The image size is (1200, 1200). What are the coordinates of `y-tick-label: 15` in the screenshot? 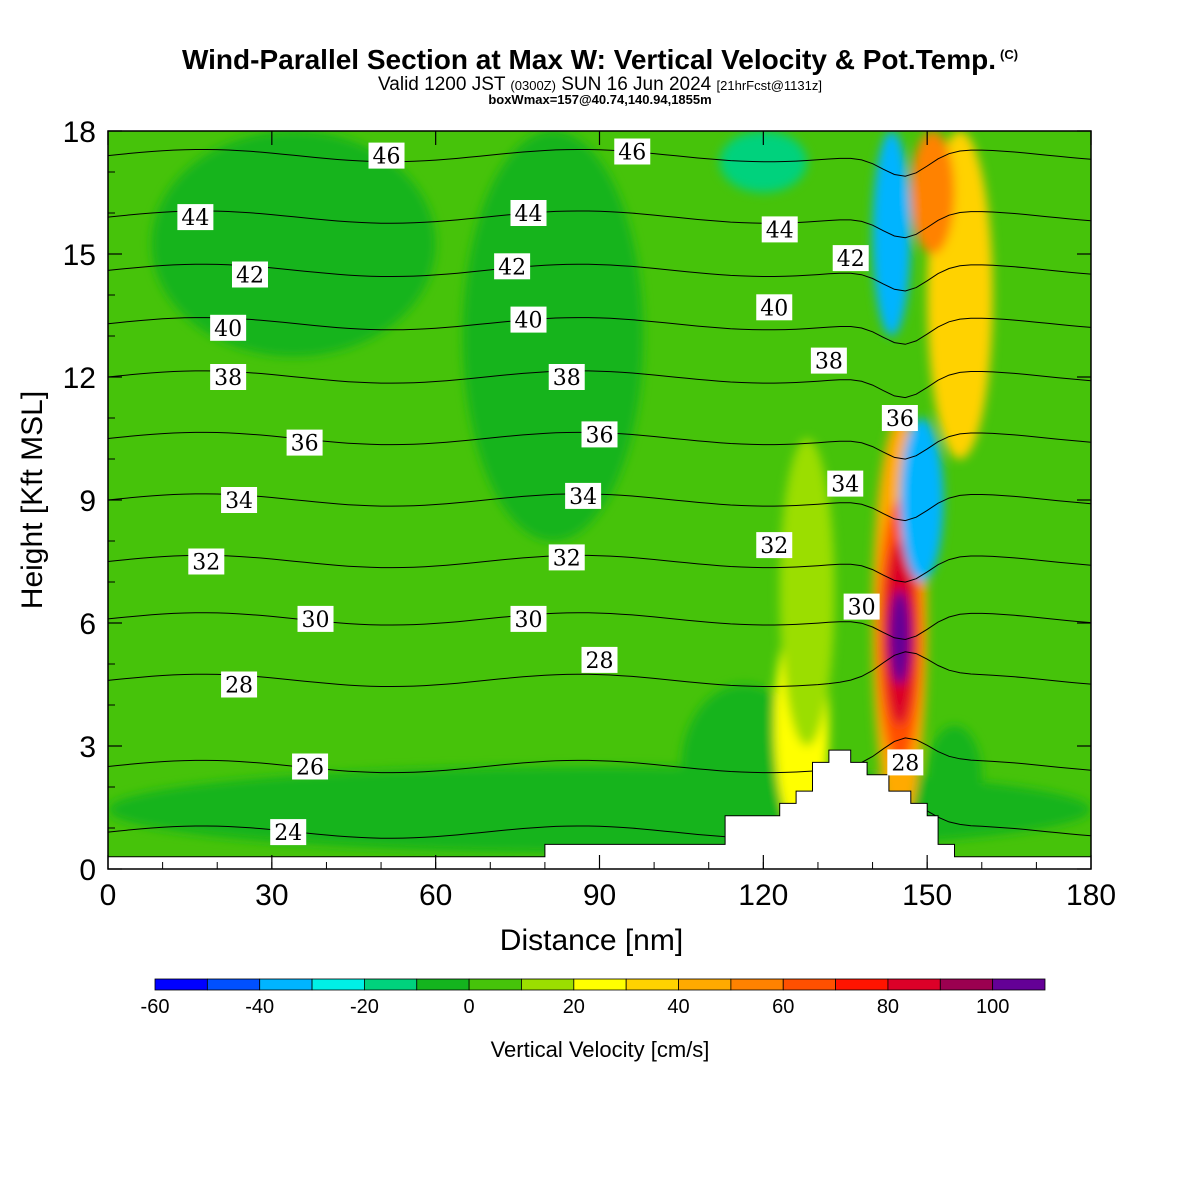 It's located at (79, 255).